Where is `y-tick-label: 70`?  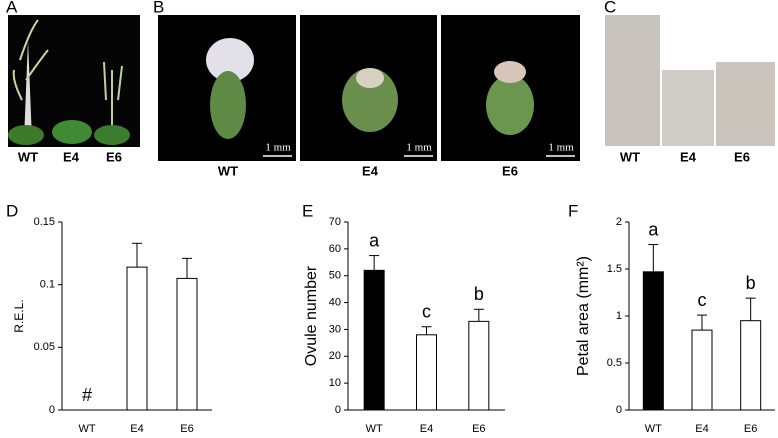
y-tick-label: 70 is located at coordinates (335, 222).